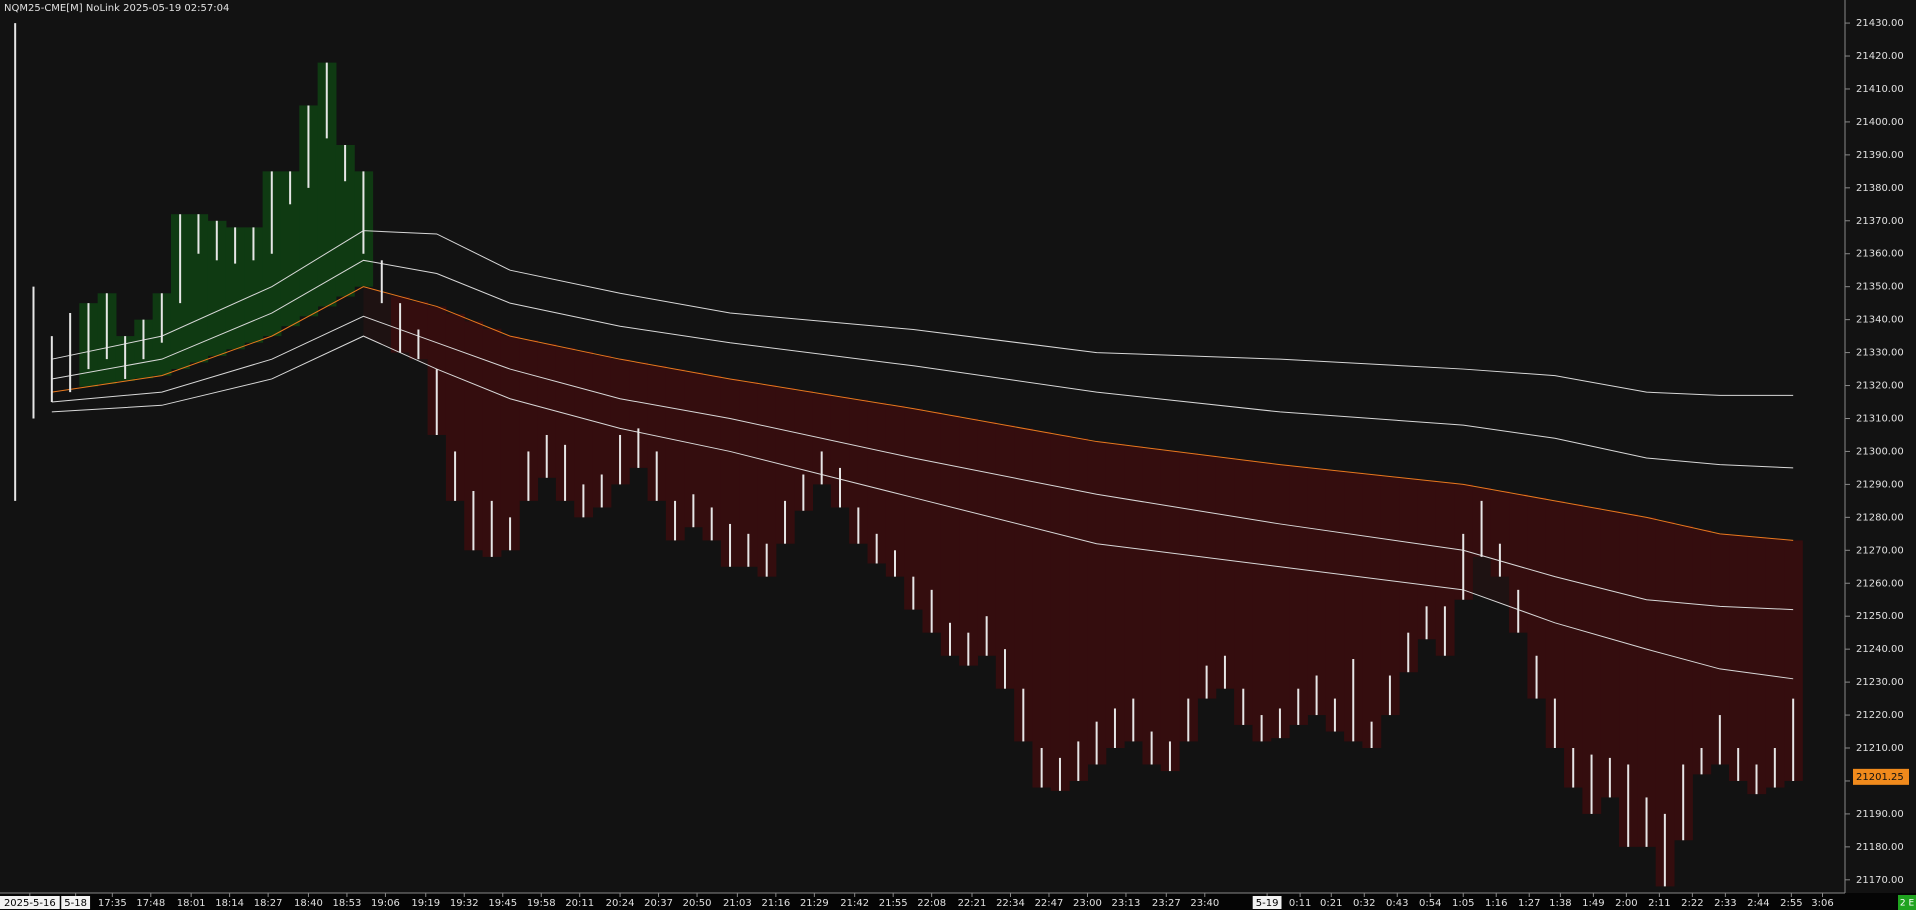 The height and width of the screenshot is (910, 1916). I want to click on x-tick-label: 21:29, so click(814, 903).